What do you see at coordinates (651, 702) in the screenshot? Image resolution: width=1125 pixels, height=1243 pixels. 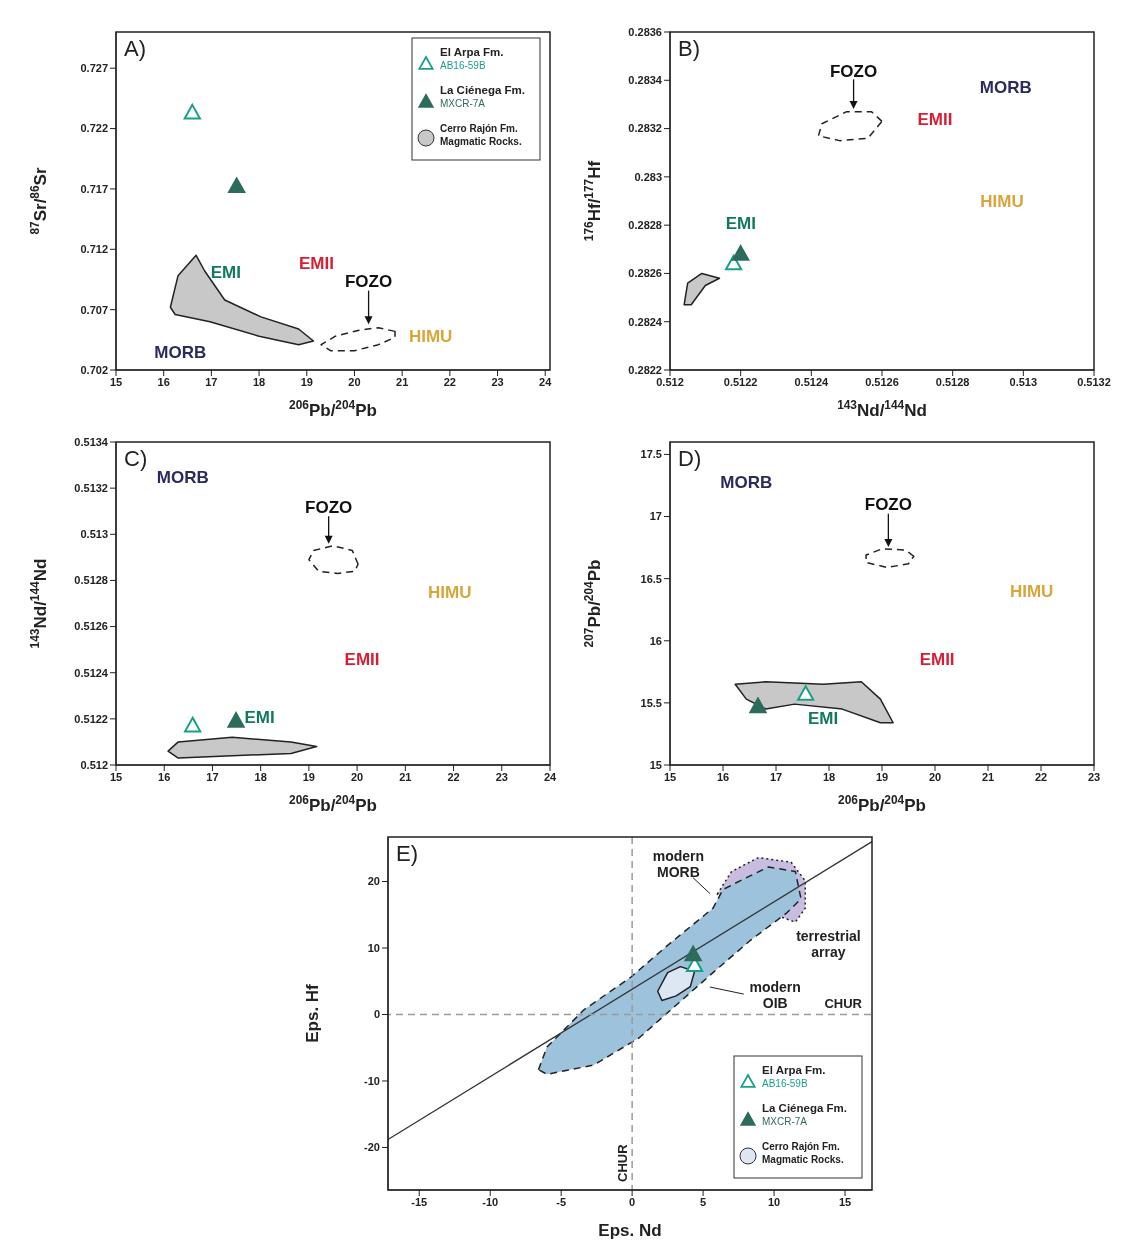 I see `y-tick-label: 15.5` at bounding box center [651, 702].